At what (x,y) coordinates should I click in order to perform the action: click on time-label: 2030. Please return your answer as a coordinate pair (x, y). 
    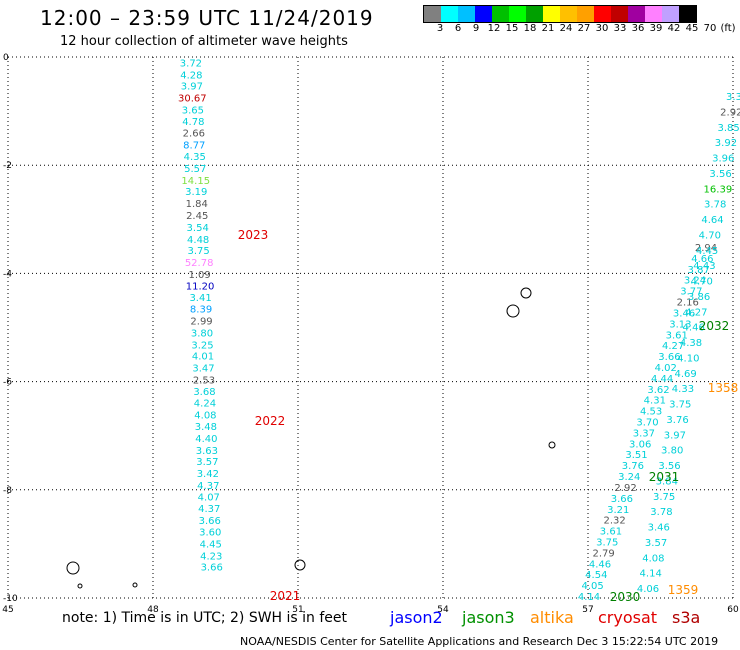
    Looking at the image, I should click on (625, 597).